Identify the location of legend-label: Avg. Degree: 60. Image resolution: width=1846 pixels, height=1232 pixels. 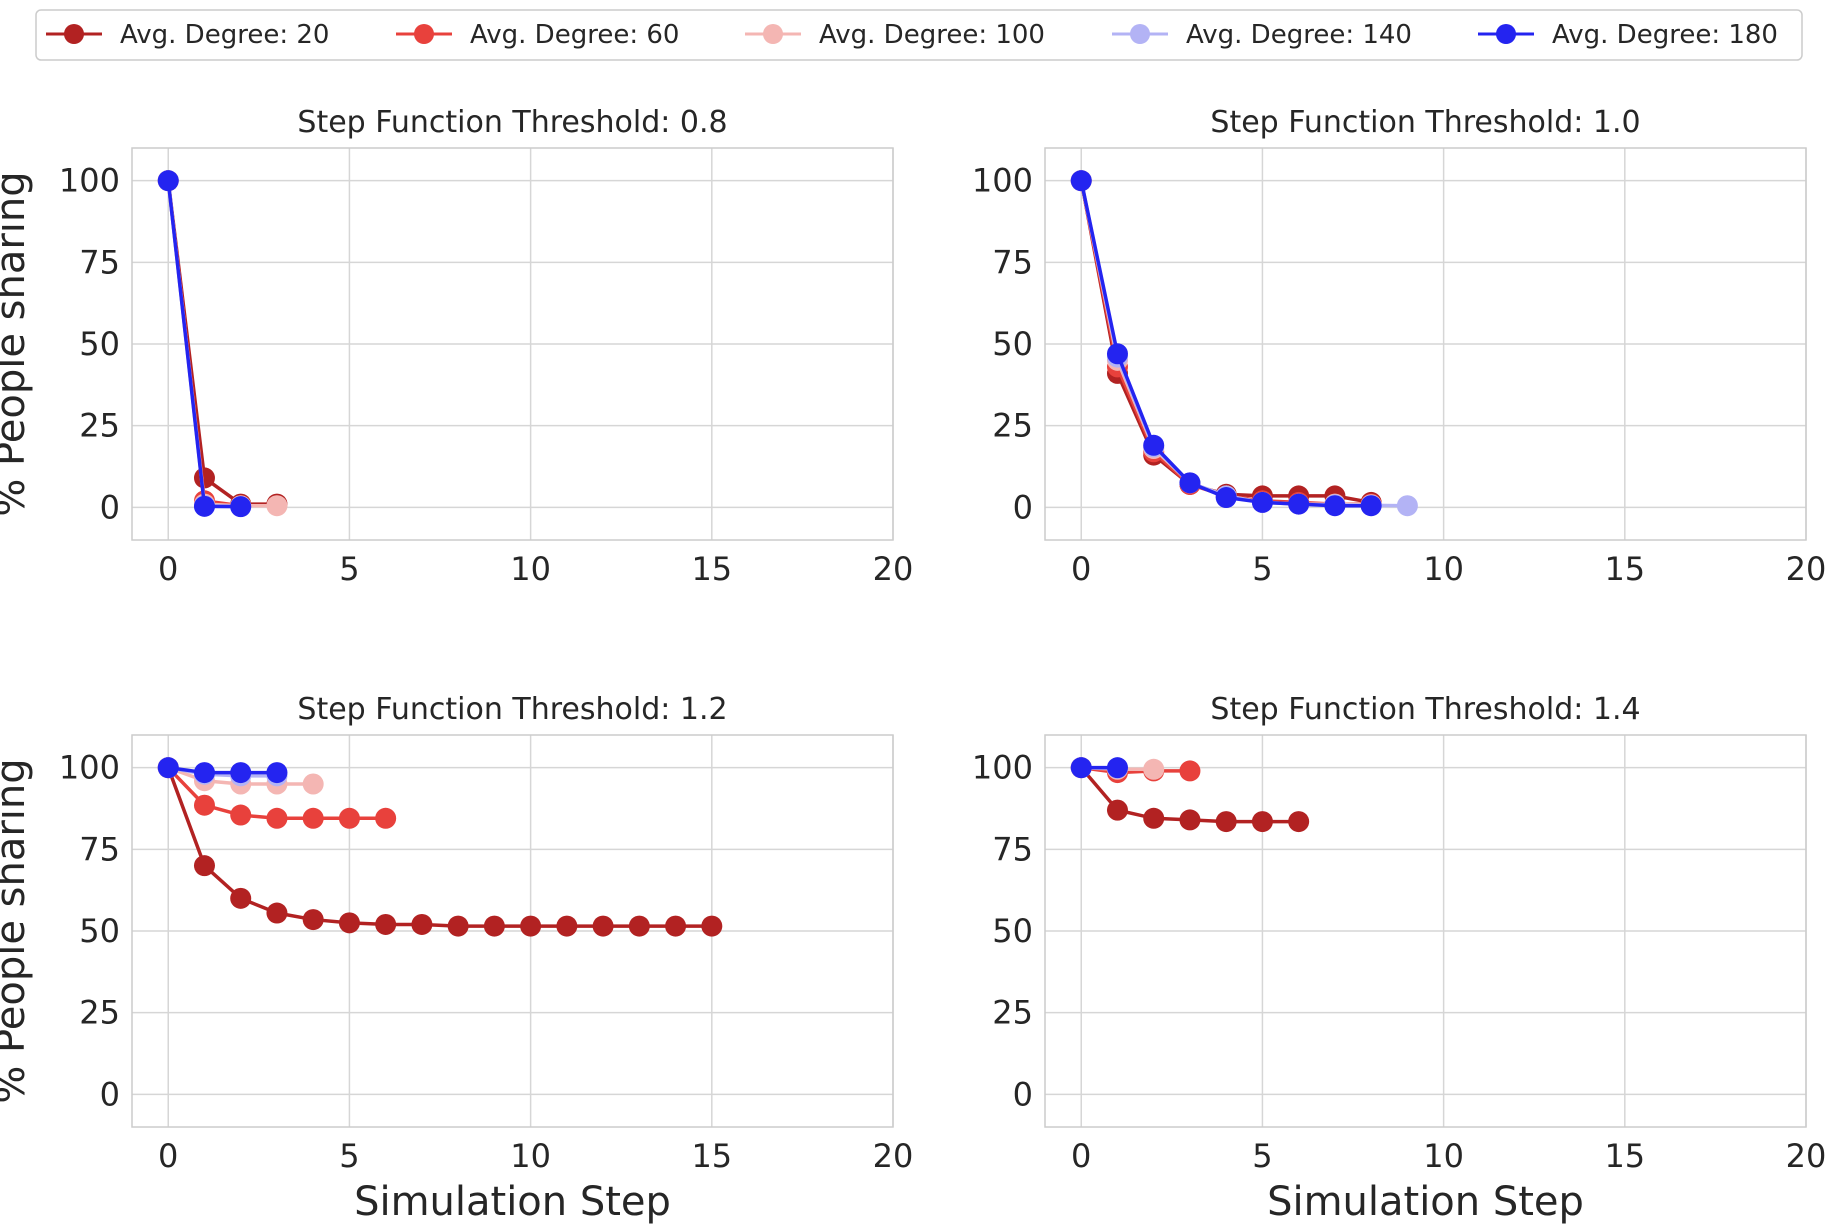
(574, 35).